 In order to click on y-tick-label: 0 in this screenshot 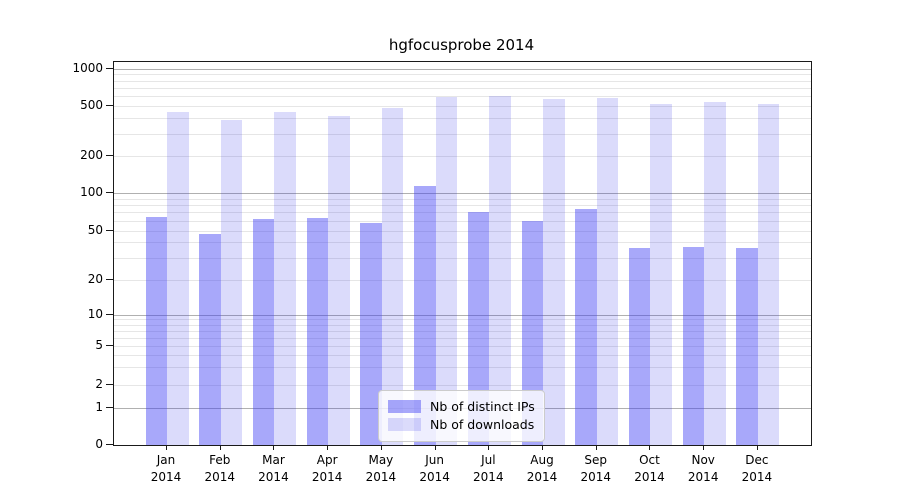, I will do `click(99, 444)`.